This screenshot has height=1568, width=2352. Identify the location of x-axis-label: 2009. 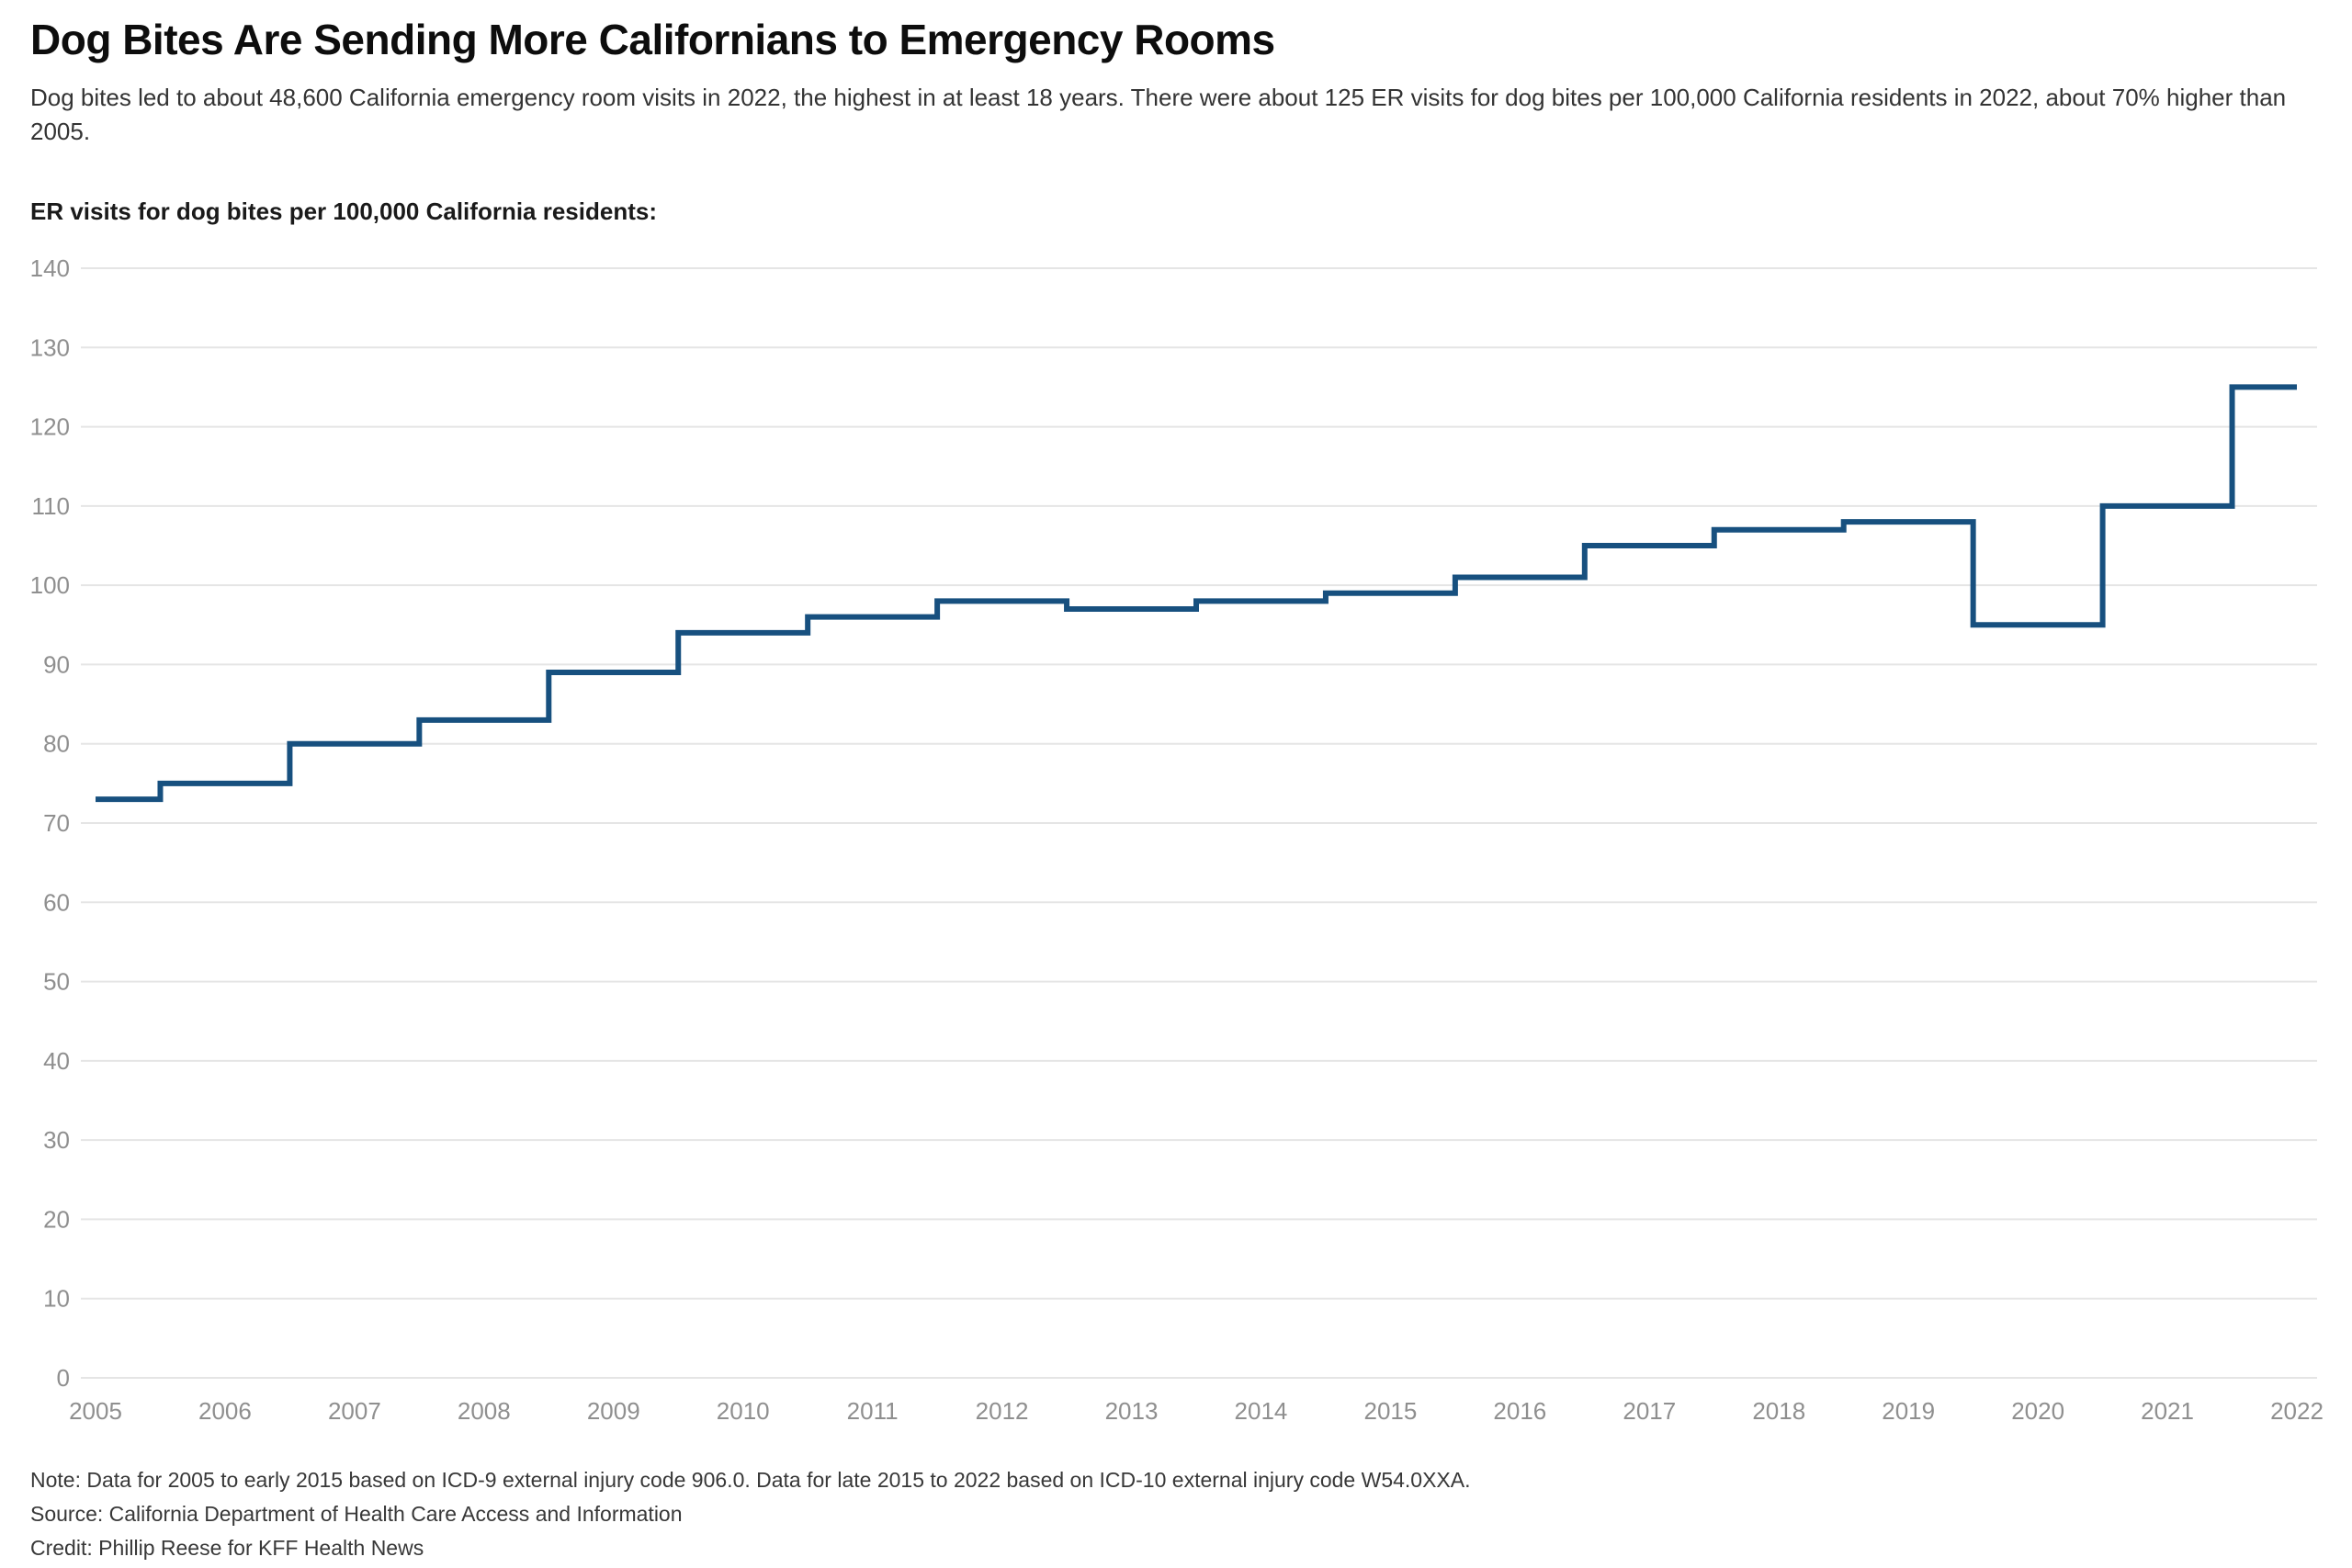
(613, 1411).